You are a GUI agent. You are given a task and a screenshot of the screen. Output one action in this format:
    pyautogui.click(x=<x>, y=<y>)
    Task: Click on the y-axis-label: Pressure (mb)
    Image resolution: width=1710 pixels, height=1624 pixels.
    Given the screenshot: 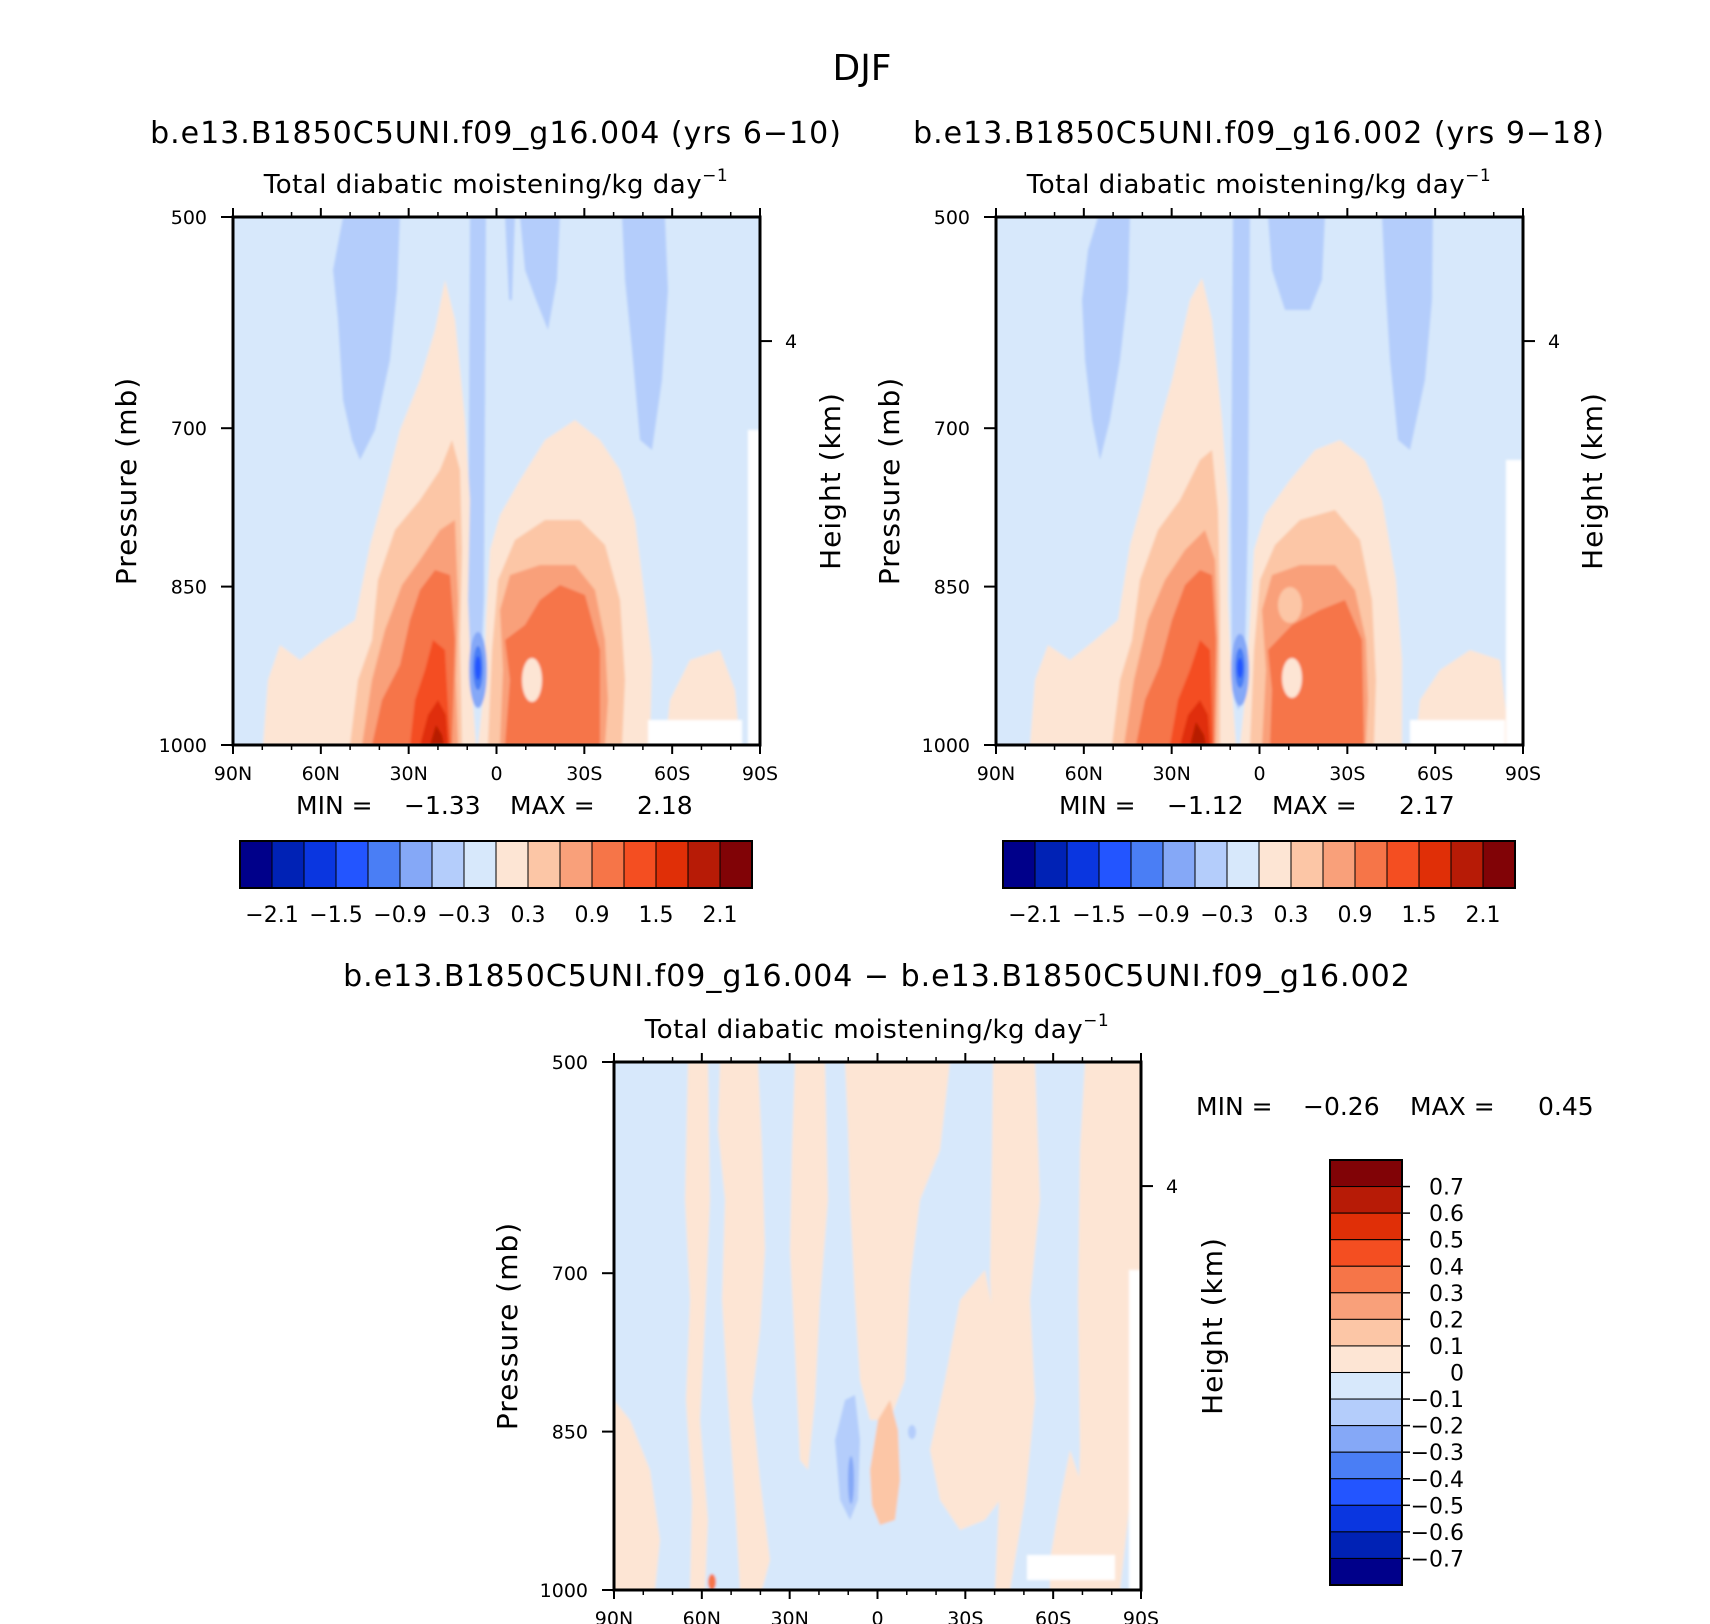 What is the action you would take?
    pyautogui.click(x=507, y=1326)
    